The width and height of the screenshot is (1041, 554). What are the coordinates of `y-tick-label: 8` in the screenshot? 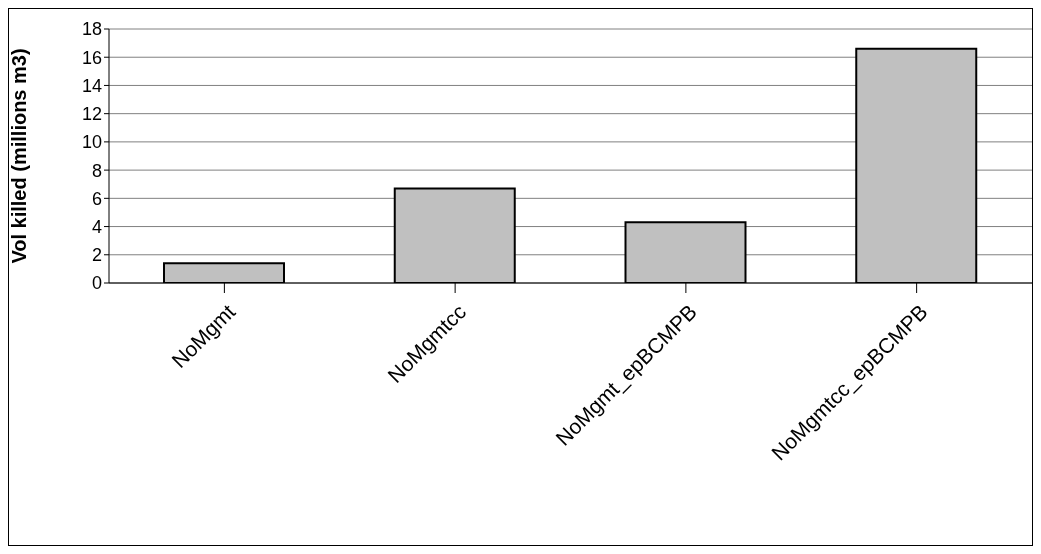 It's located at (96, 170).